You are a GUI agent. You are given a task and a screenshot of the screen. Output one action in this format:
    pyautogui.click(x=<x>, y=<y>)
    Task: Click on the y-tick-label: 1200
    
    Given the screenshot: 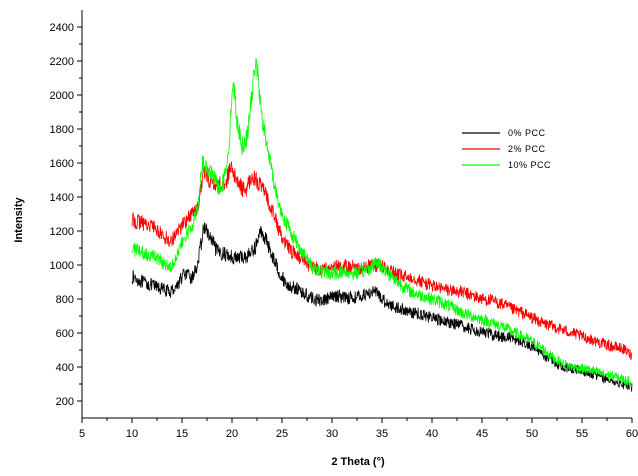 What is the action you would take?
    pyautogui.click(x=62, y=232)
    